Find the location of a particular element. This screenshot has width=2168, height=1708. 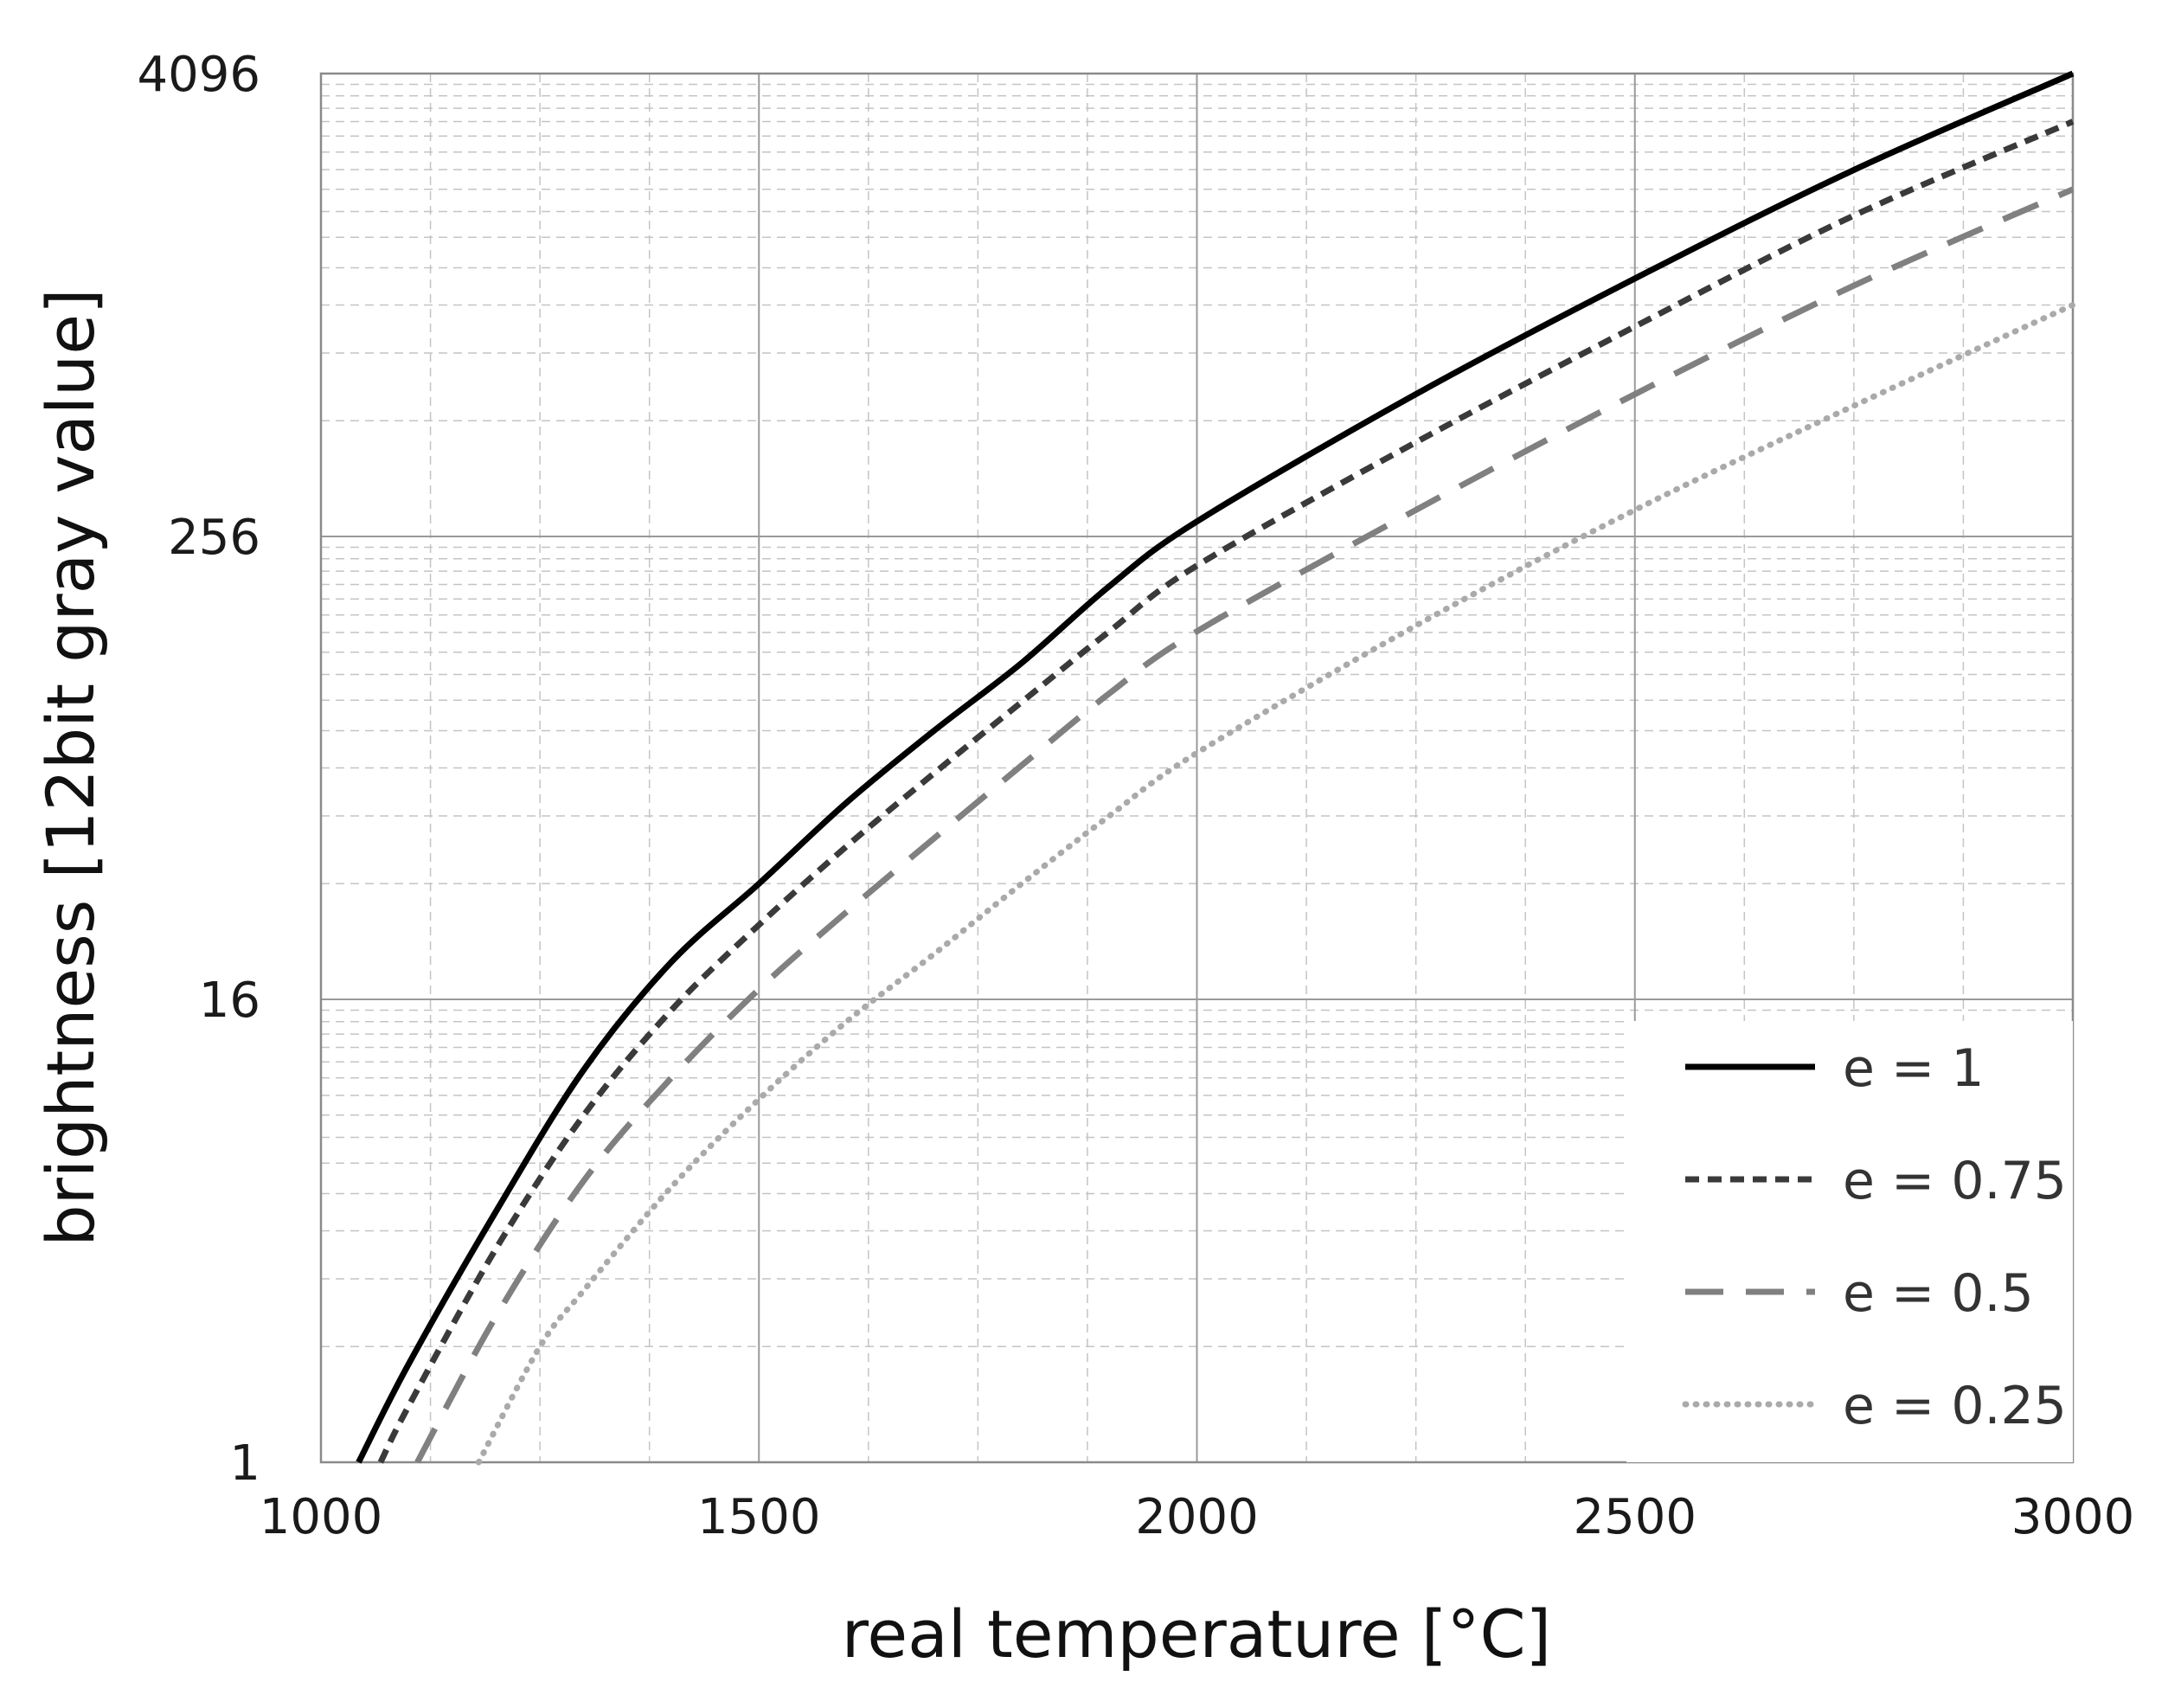

legend: e = 1 e = 0.75 e = 0.5 e = 0.25 is located at coordinates (1850, 1241).